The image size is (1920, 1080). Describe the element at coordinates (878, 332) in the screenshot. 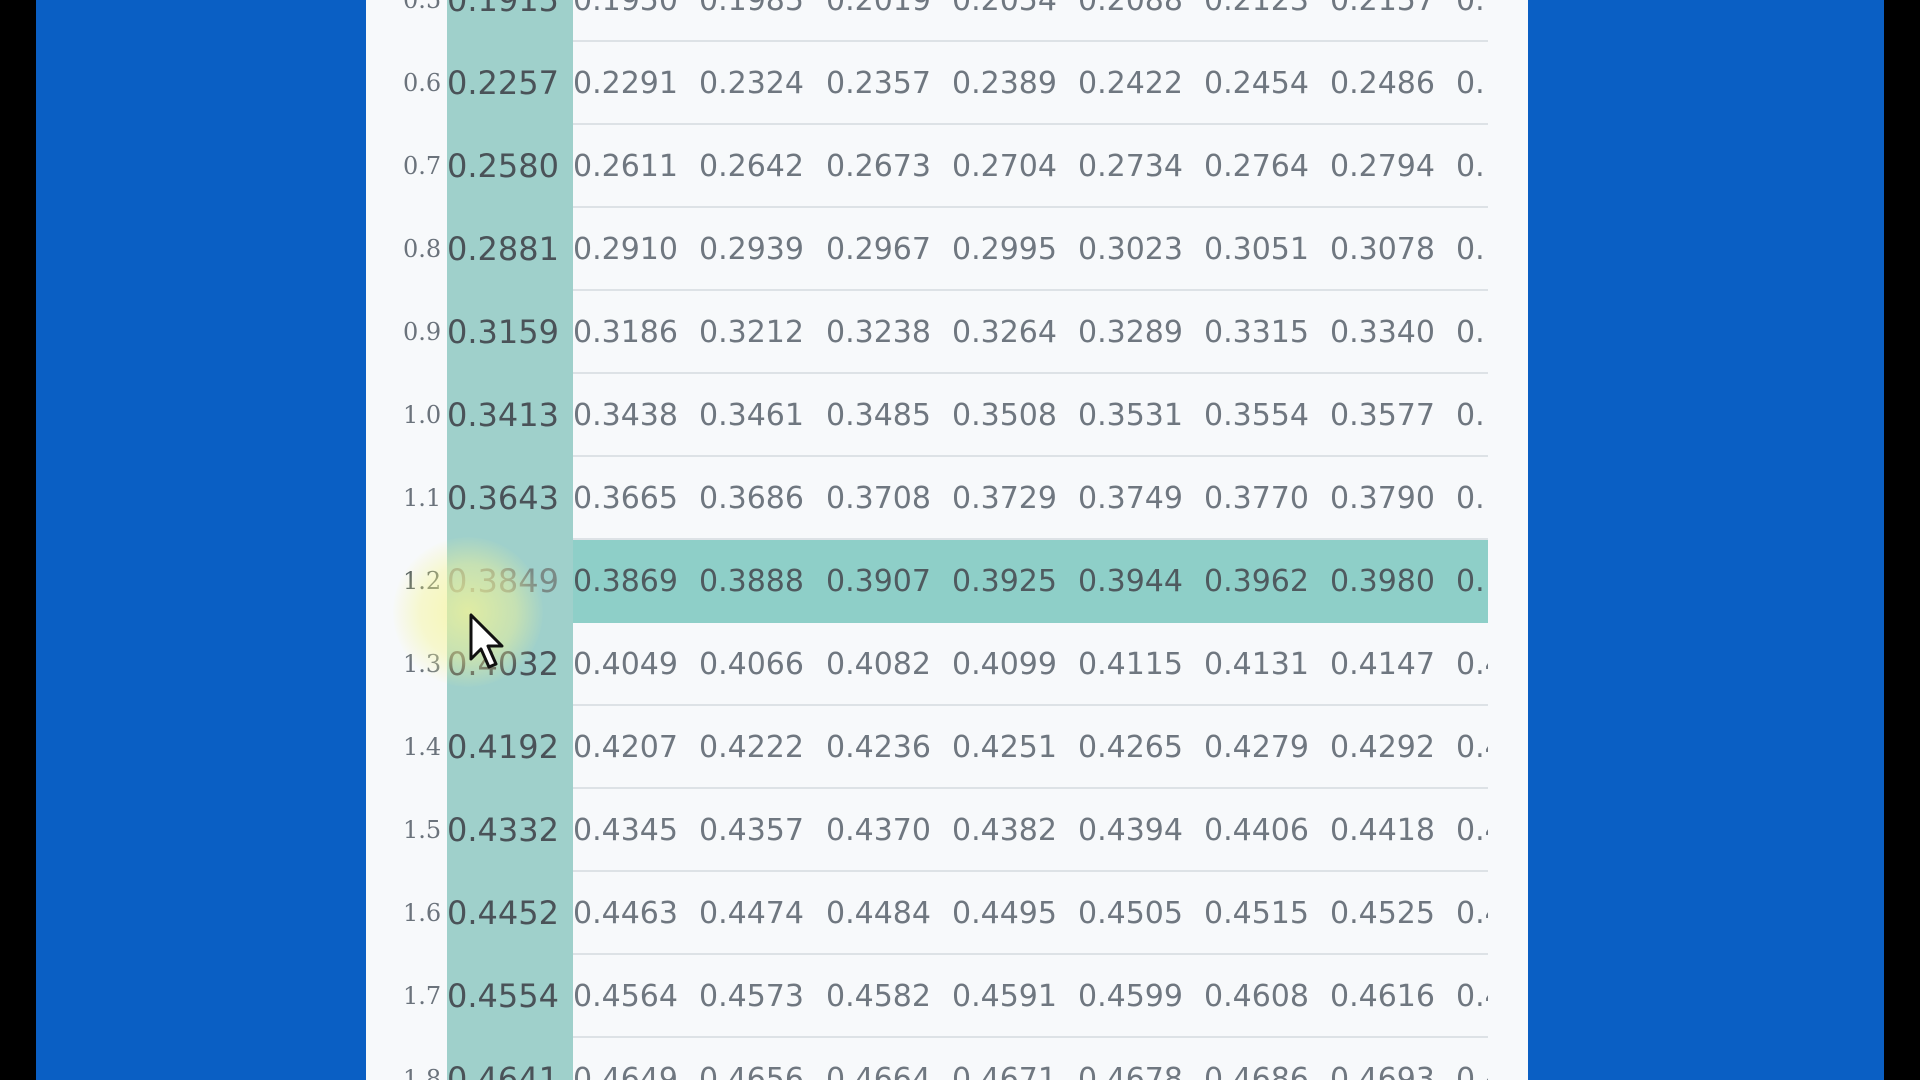

I see `table-cell: 0.3238` at that location.